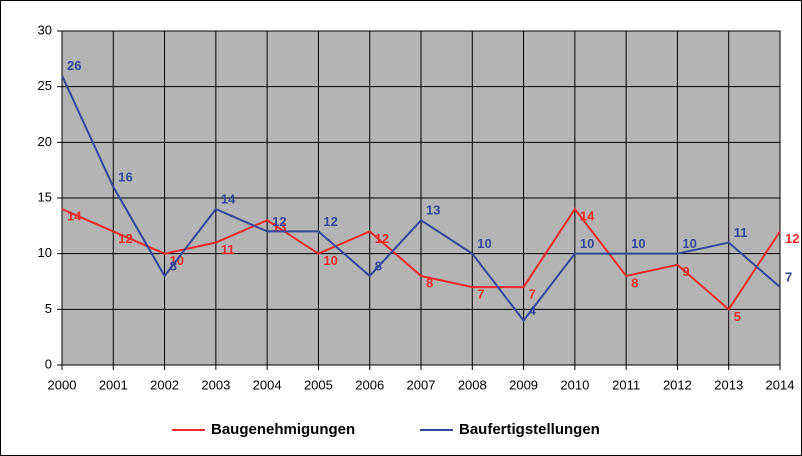 The height and width of the screenshot is (456, 802). I want to click on legend-label: Baugenehmigungen, so click(283, 429).